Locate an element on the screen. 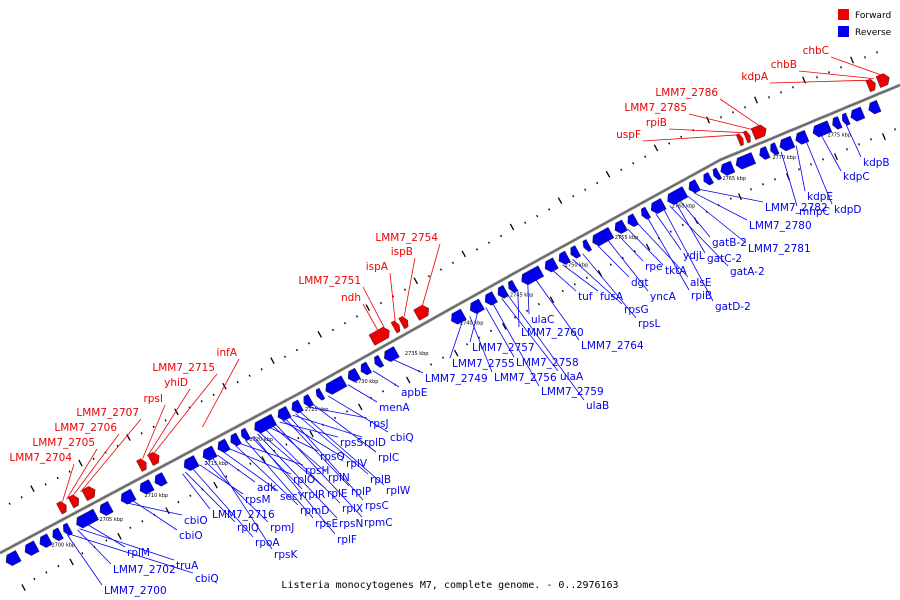 Image resolution: width=900 pixels, height=600 pixels. reverse-label-cbio-text: cbiO is located at coordinates (191, 536).